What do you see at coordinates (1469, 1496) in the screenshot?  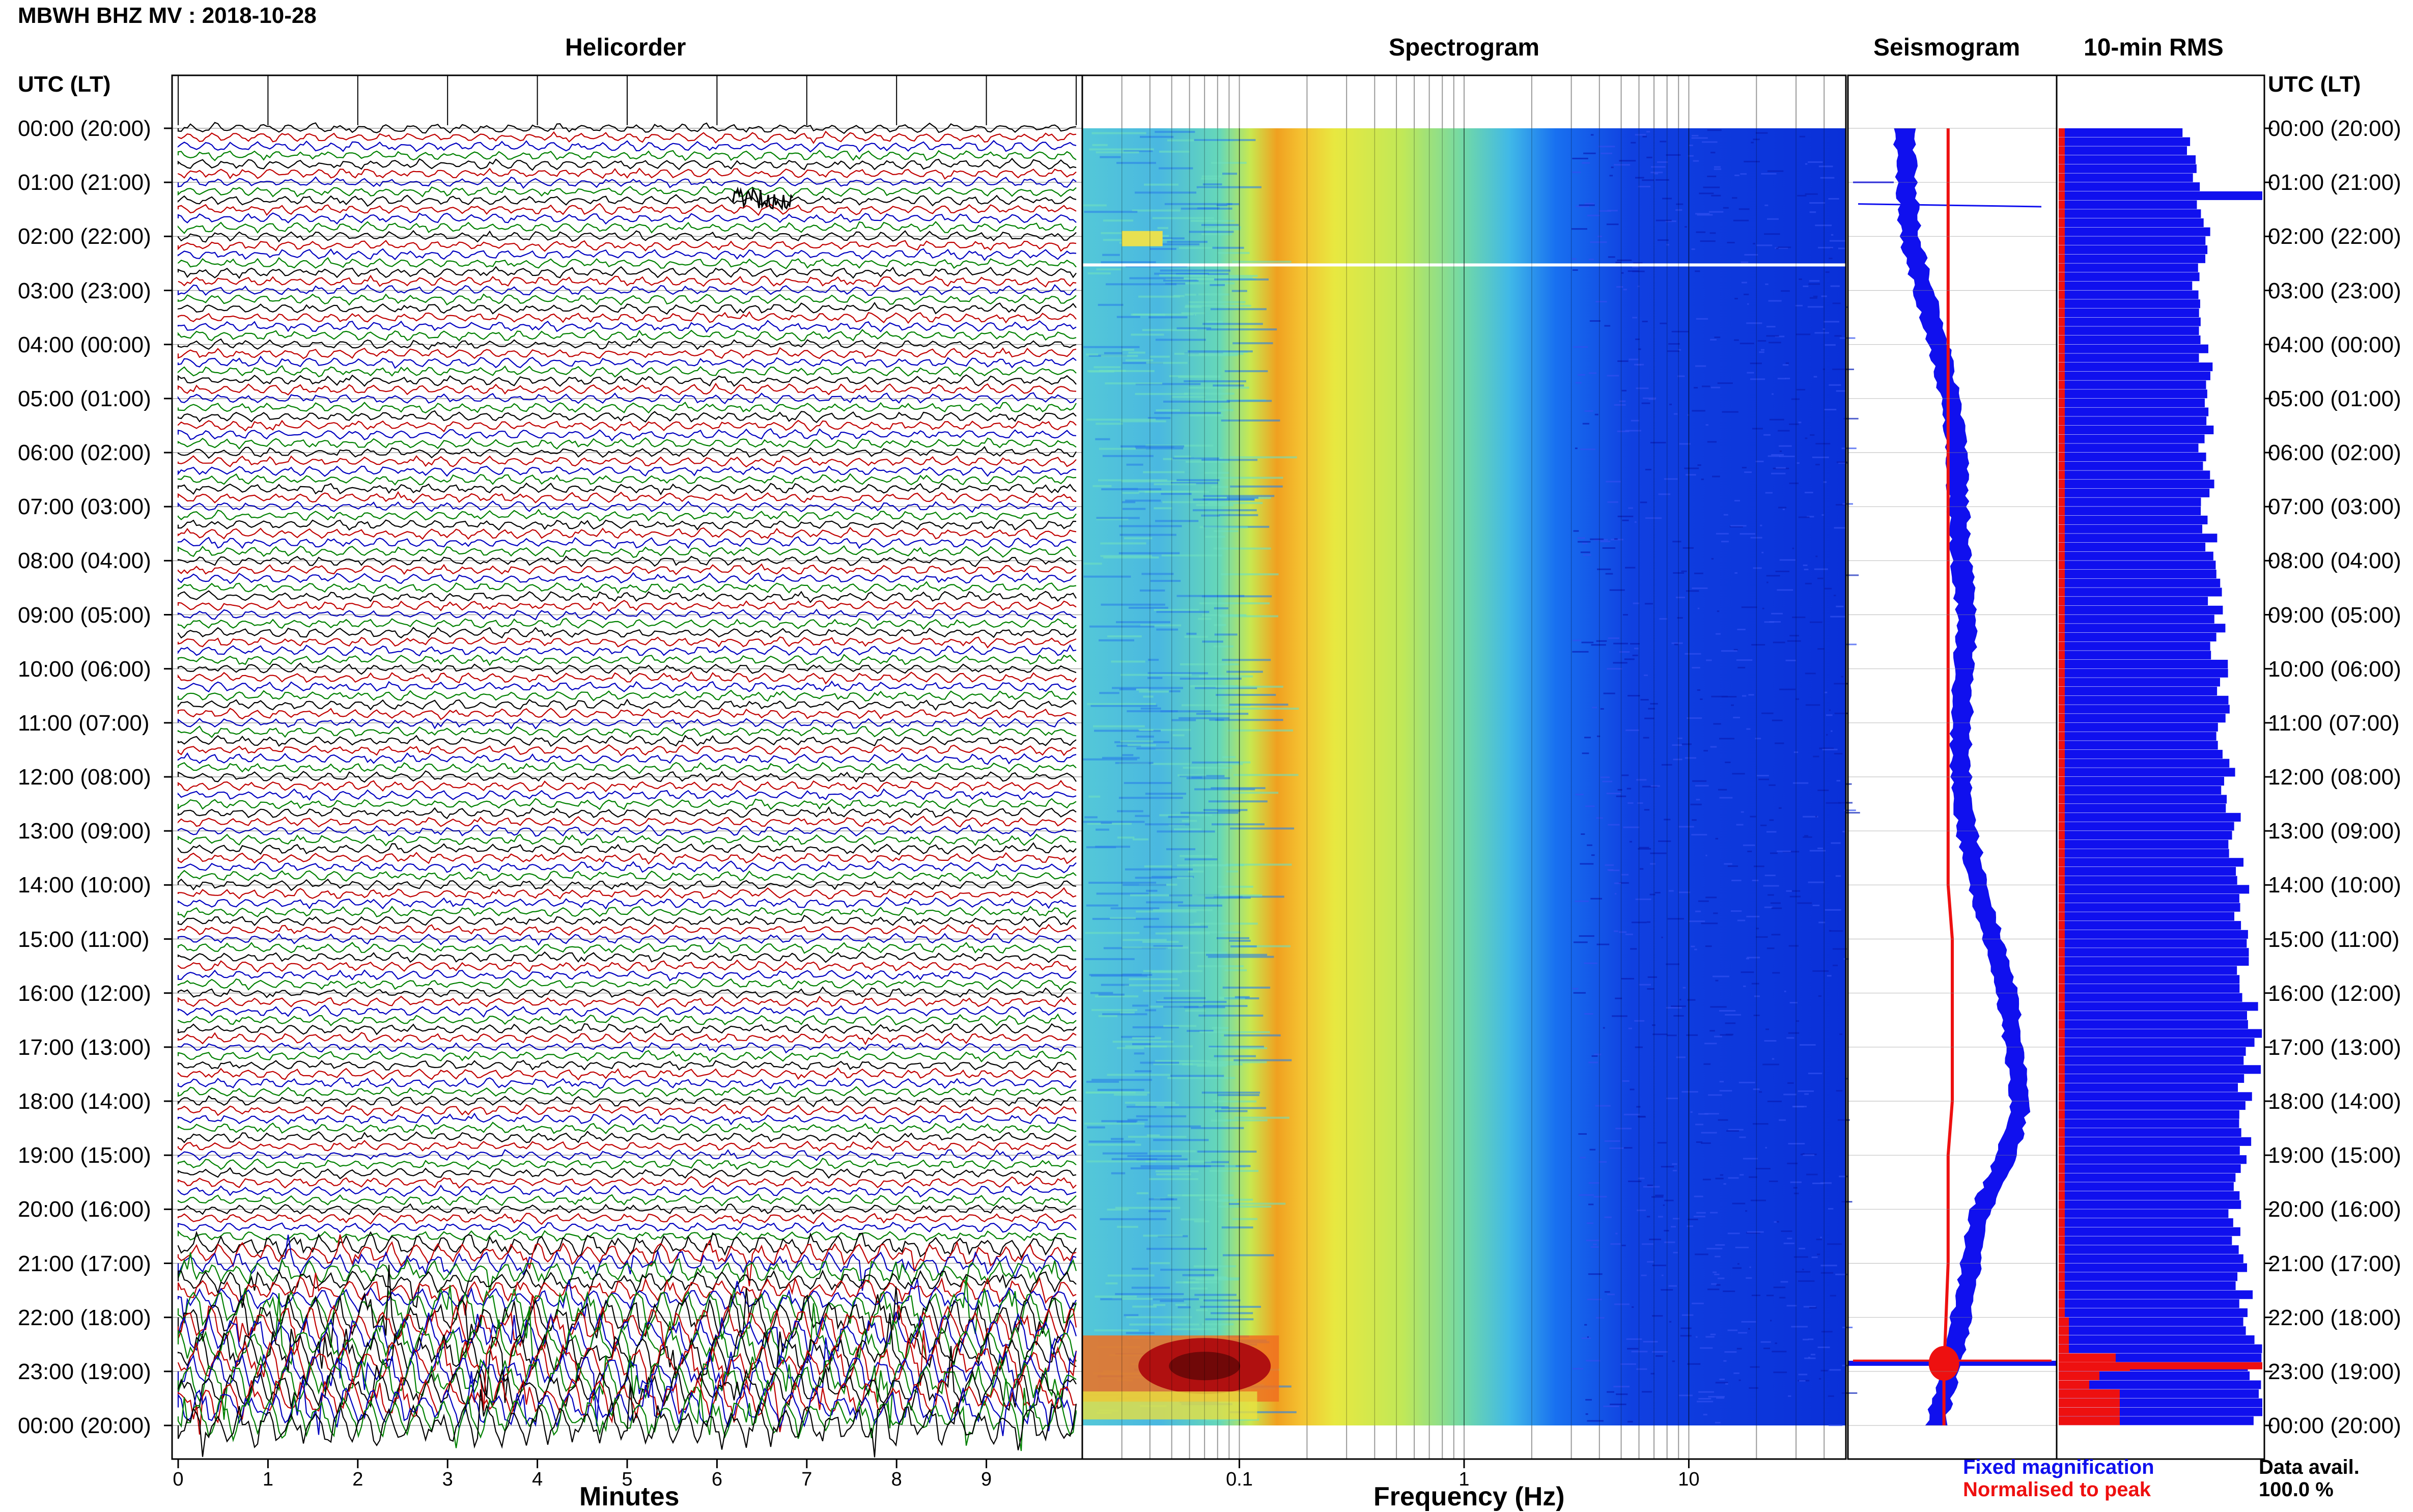 I see `spectrogram-xlabel: Frequency (Hz)` at bounding box center [1469, 1496].